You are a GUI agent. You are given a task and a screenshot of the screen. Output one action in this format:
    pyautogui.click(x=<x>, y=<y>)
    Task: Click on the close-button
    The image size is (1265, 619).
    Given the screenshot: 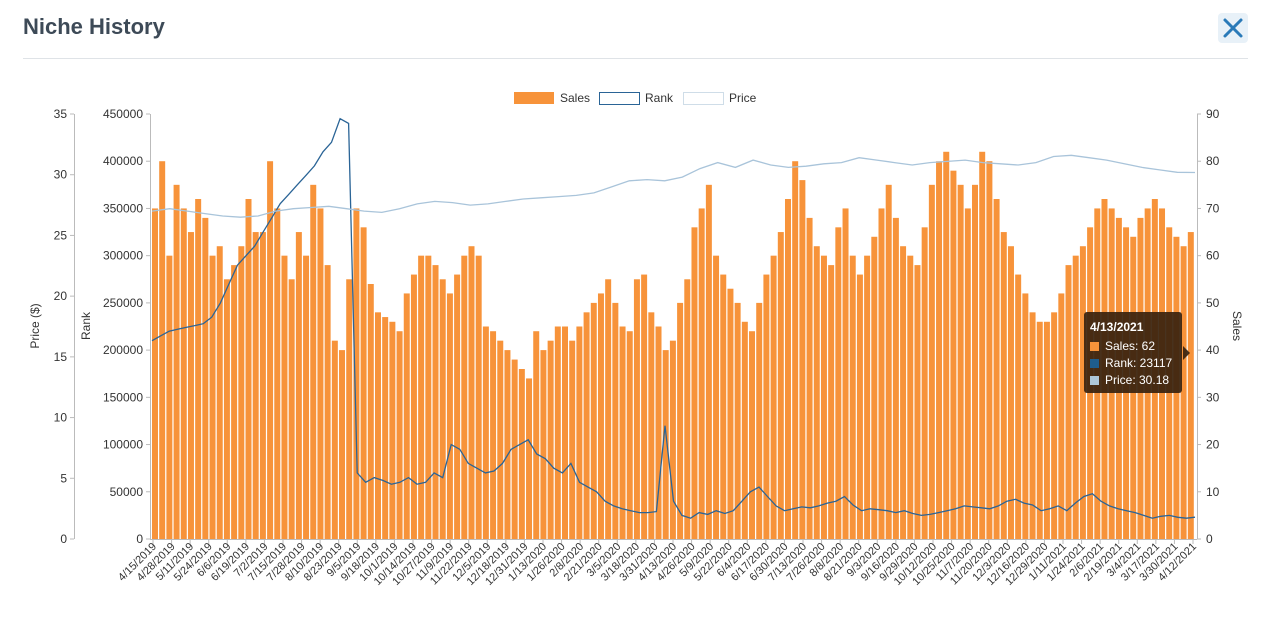 What is the action you would take?
    pyautogui.click(x=1233, y=28)
    